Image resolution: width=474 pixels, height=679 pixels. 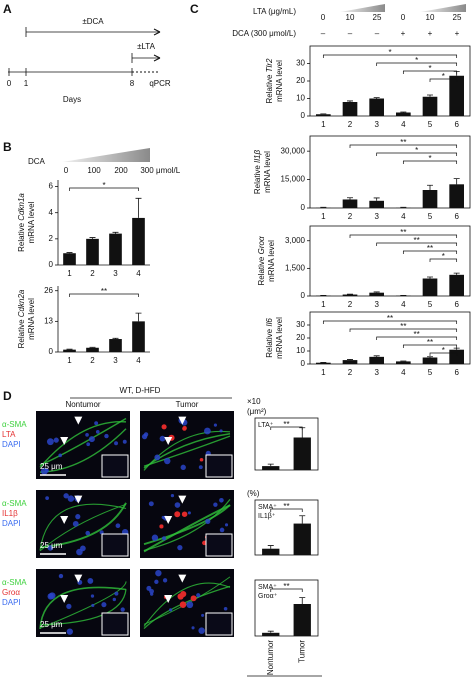 I want to click on box-label: Groα⁺, so click(x=268, y=596).